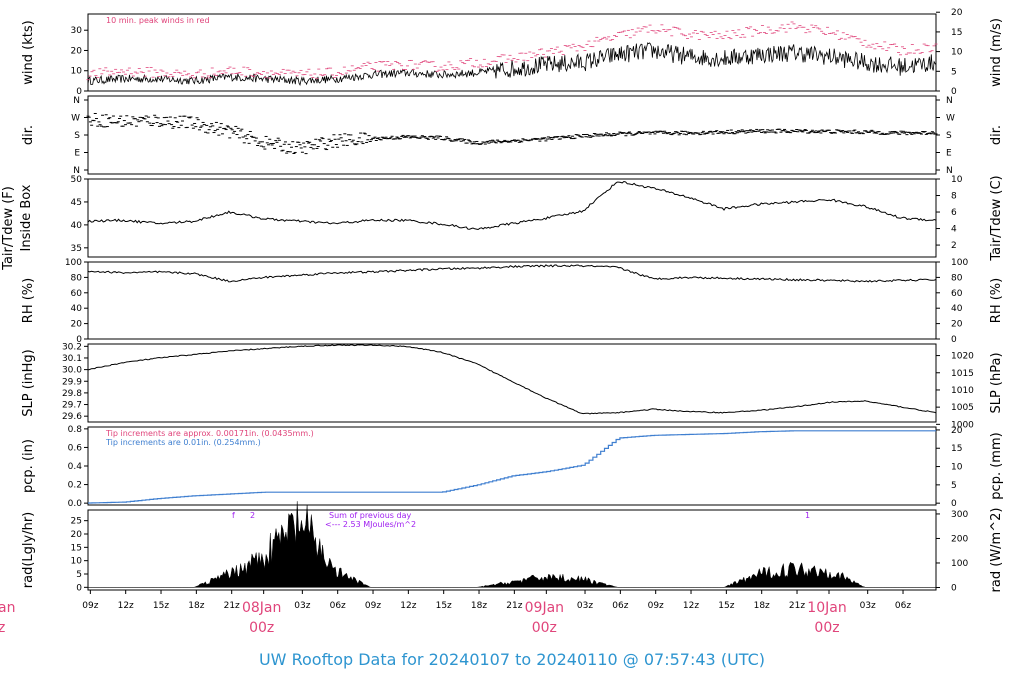 The image size is (1024, 700). Describe the element at coordinates (75, 430) in the screenshot. I see `pcp-left-tick-label: 0.8` at that location.